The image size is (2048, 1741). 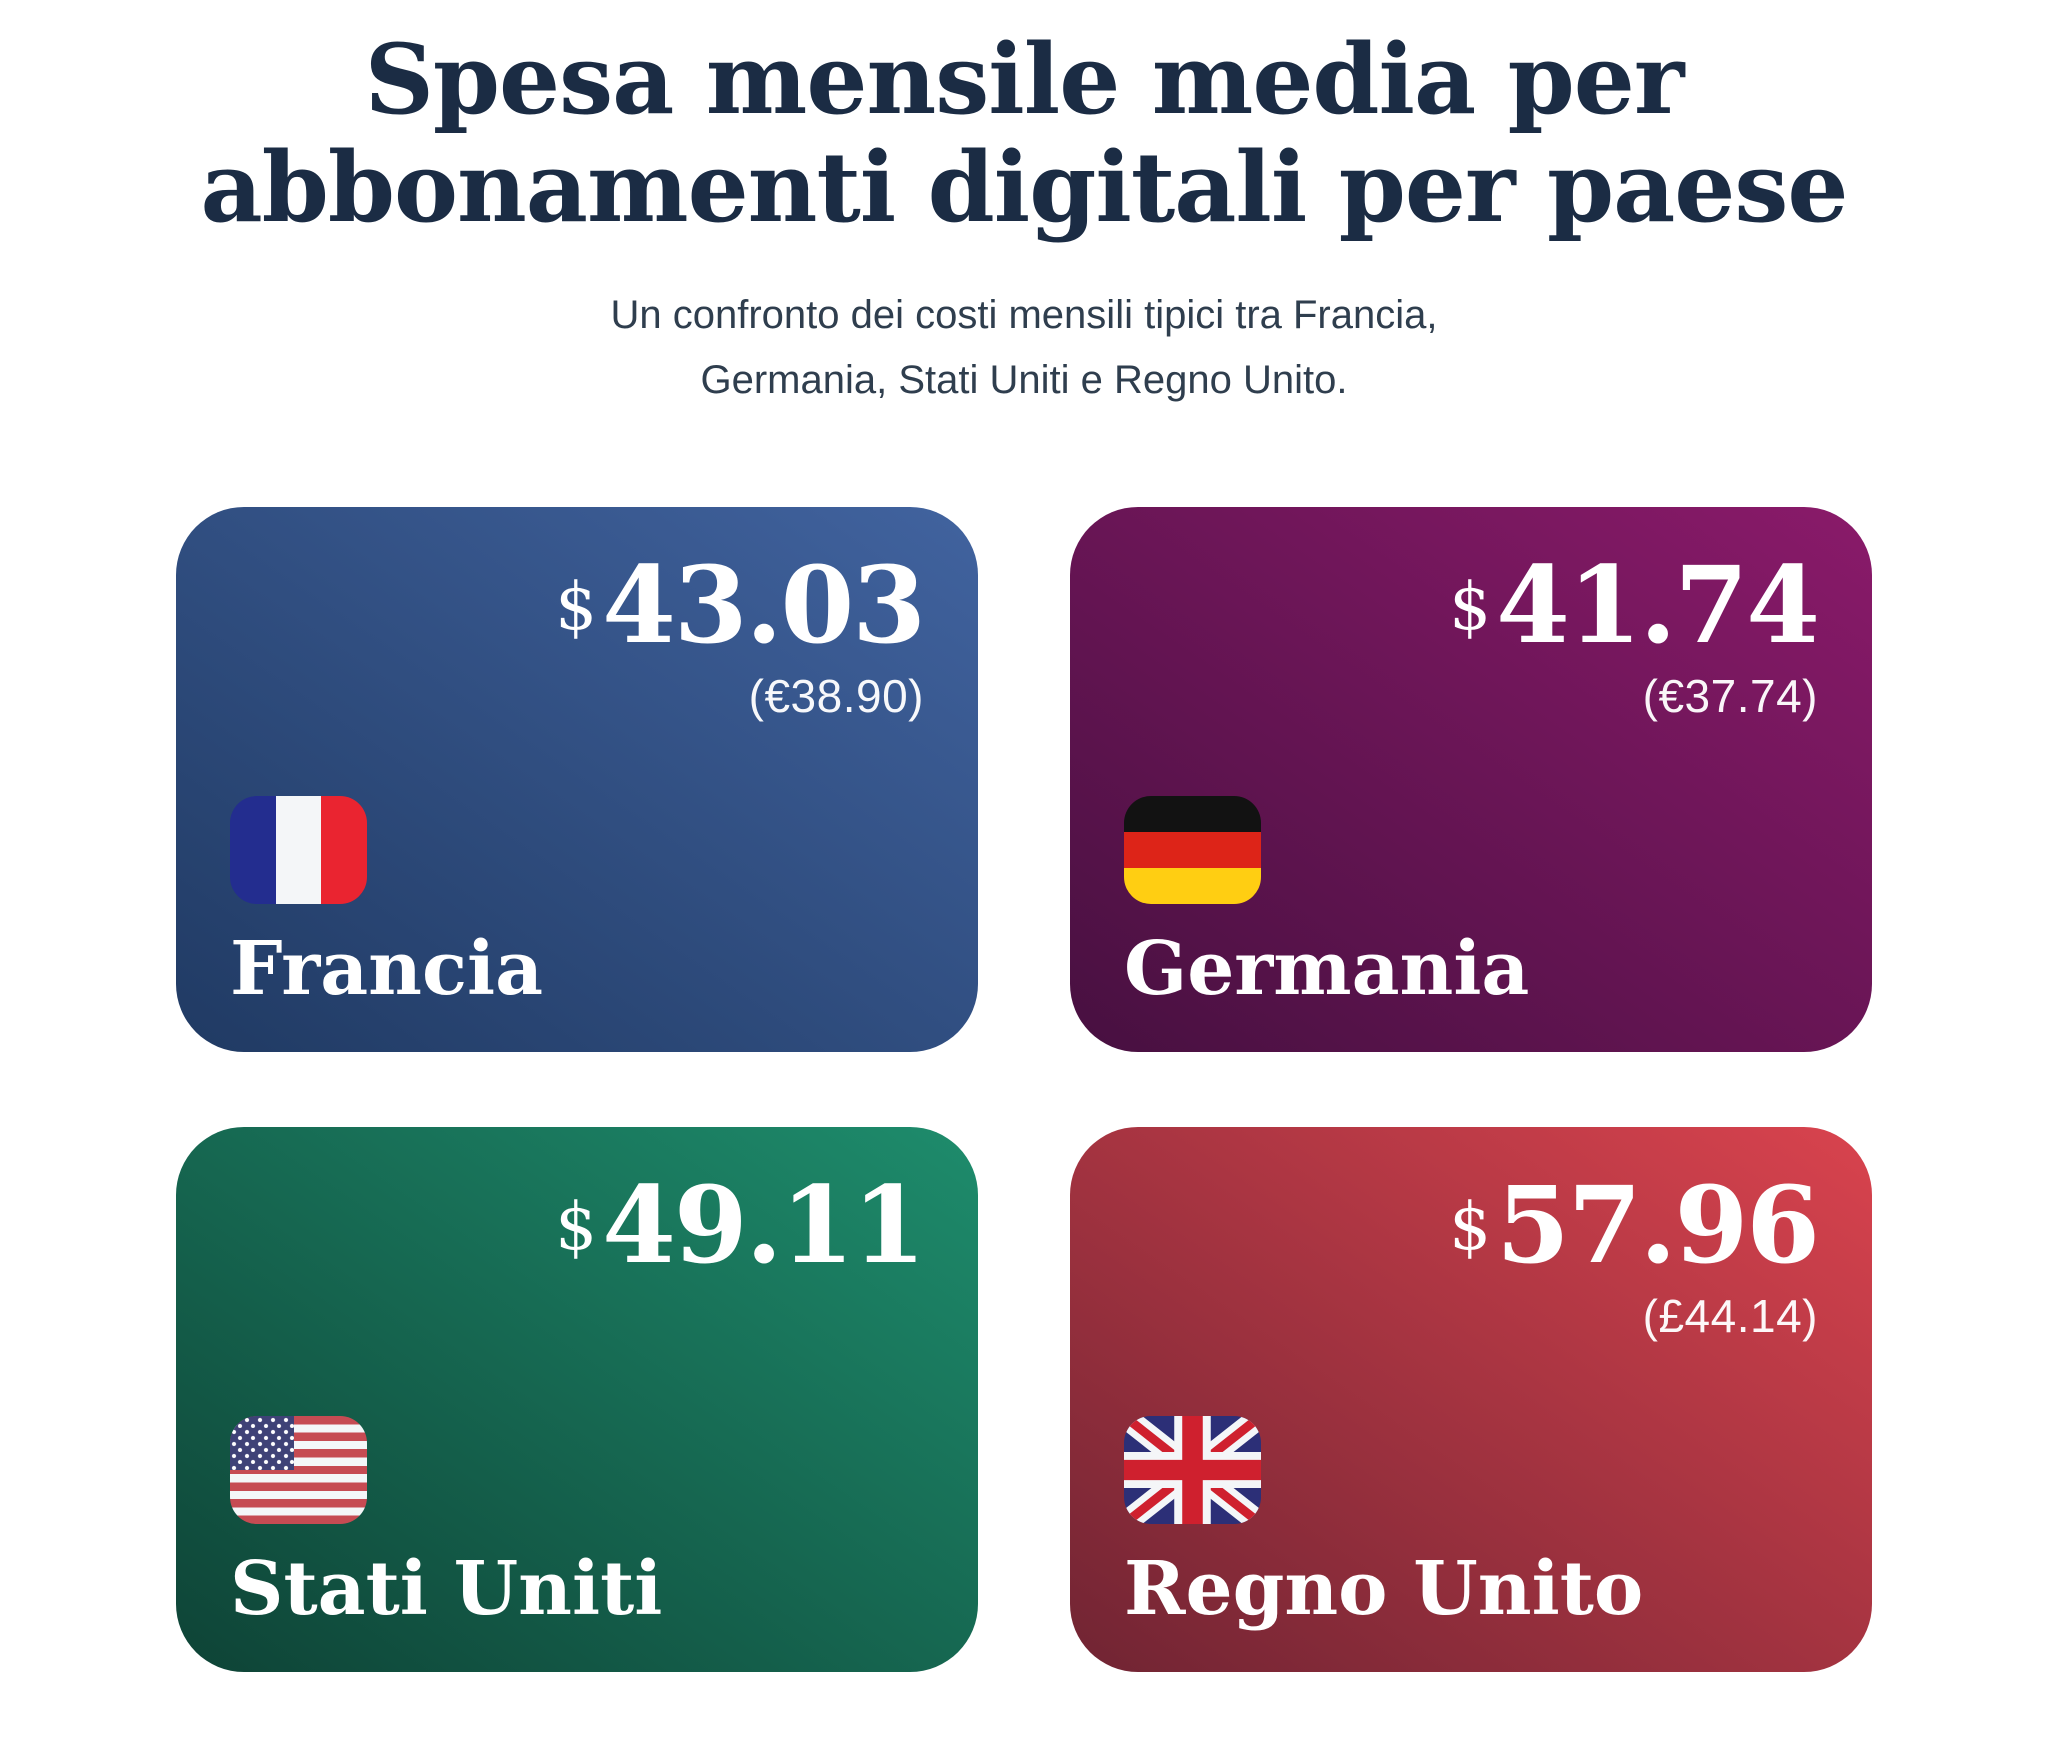 I want to click on card-footer-regno-unito: Regno Unito, so click(x=1471, y=1523).